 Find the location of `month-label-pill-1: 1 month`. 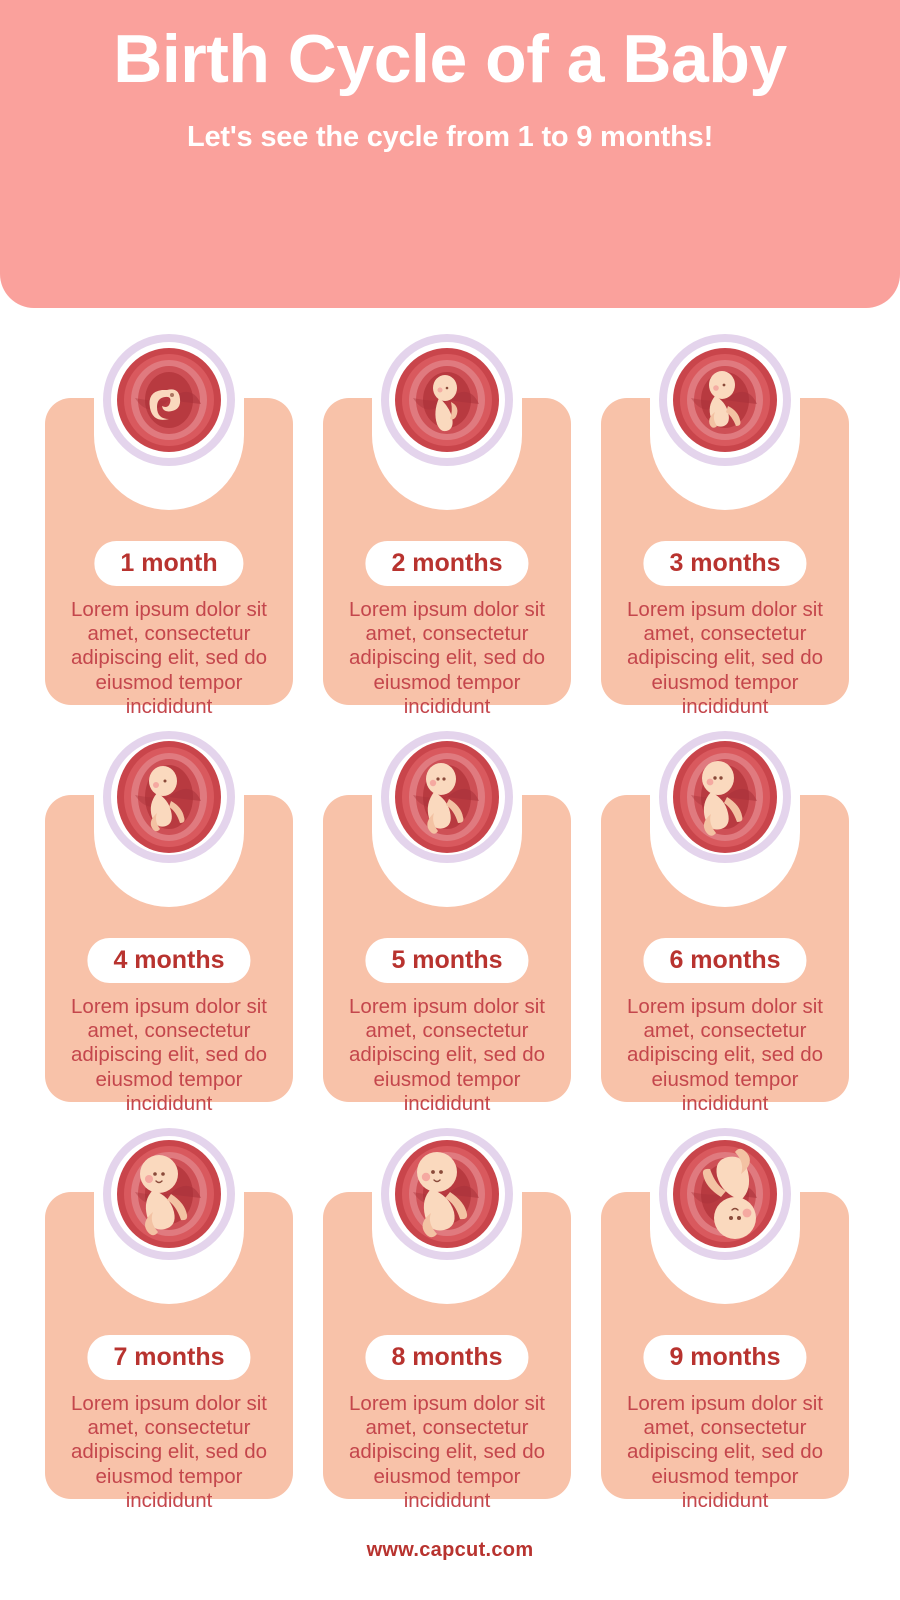

month-label-pill-1: 1 month is located at coordinates (169, 563).